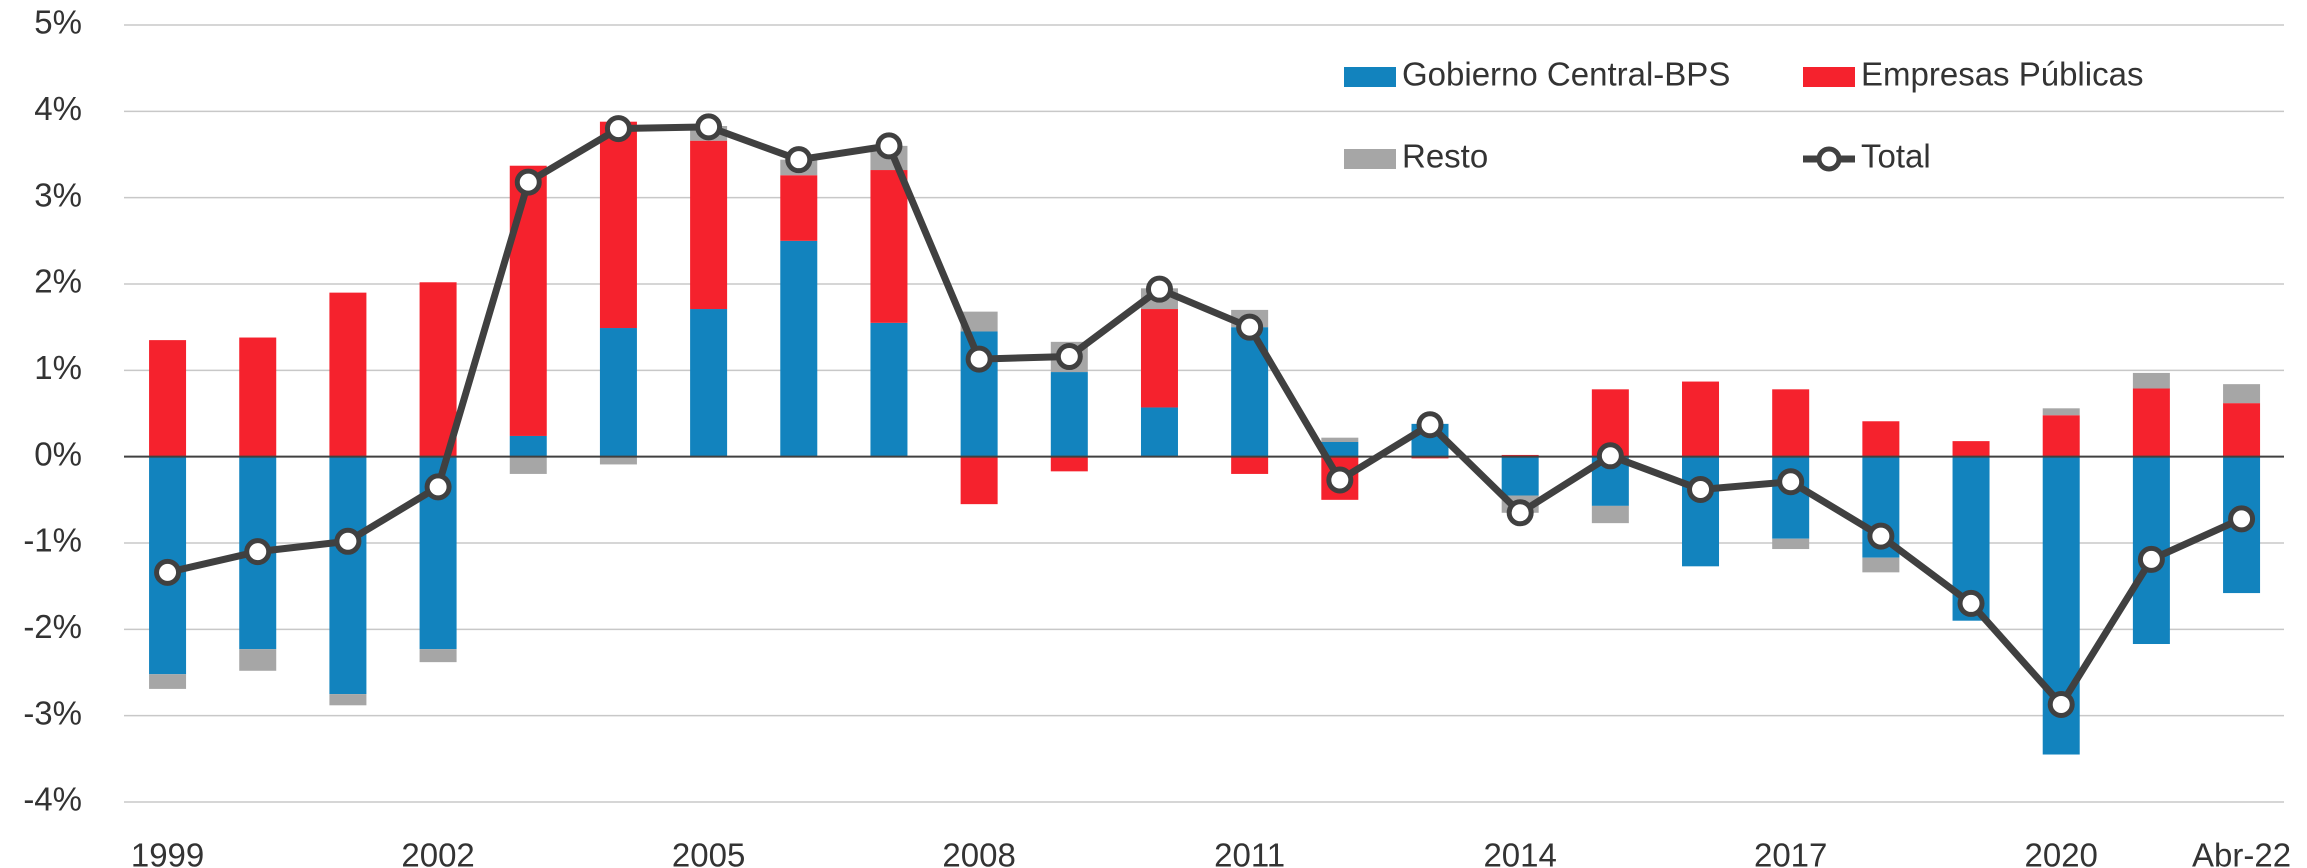 This screenshot has height=868, width=2307. What do you see at coordinates (58, 194) in the screenshot?
I see `y-tick-label: 3%` at bounding box center [58, 194].